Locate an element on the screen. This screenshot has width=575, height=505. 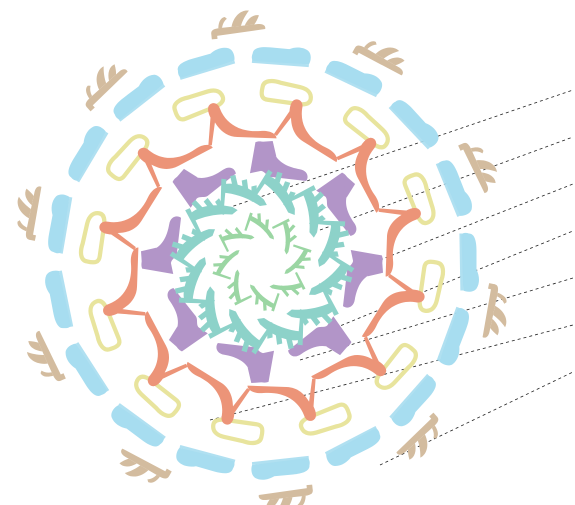
ring-strappy-heels is located at coordinates (262, 262).